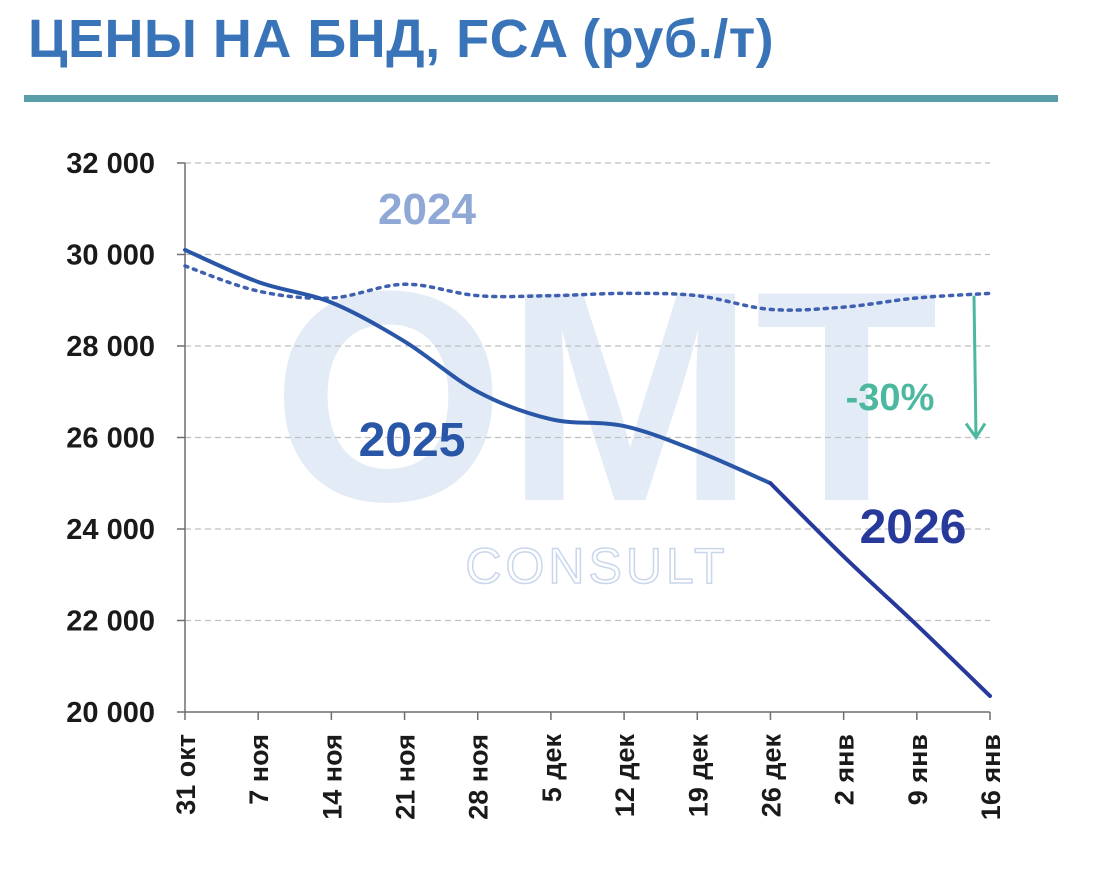 Image resolution: width=1096 pixels, height=884 pixels. What do you see at coordinates (698, 776) in the screenshot?
I see `x-tick-label: 19 дек` at bounding box center [698, 776].